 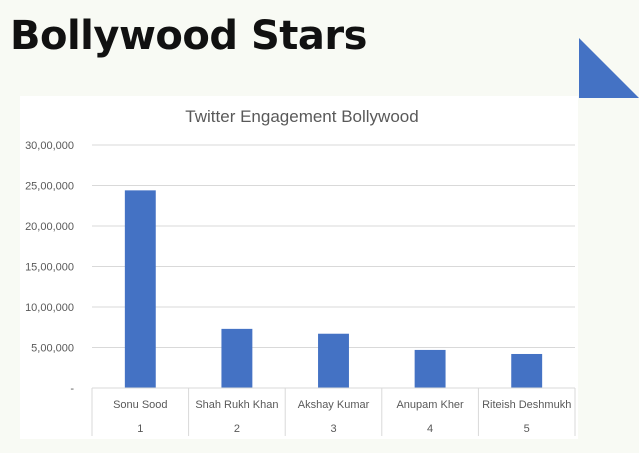 I want to click on y-tick-label: 20,00,000, so click(x=49, y=227).